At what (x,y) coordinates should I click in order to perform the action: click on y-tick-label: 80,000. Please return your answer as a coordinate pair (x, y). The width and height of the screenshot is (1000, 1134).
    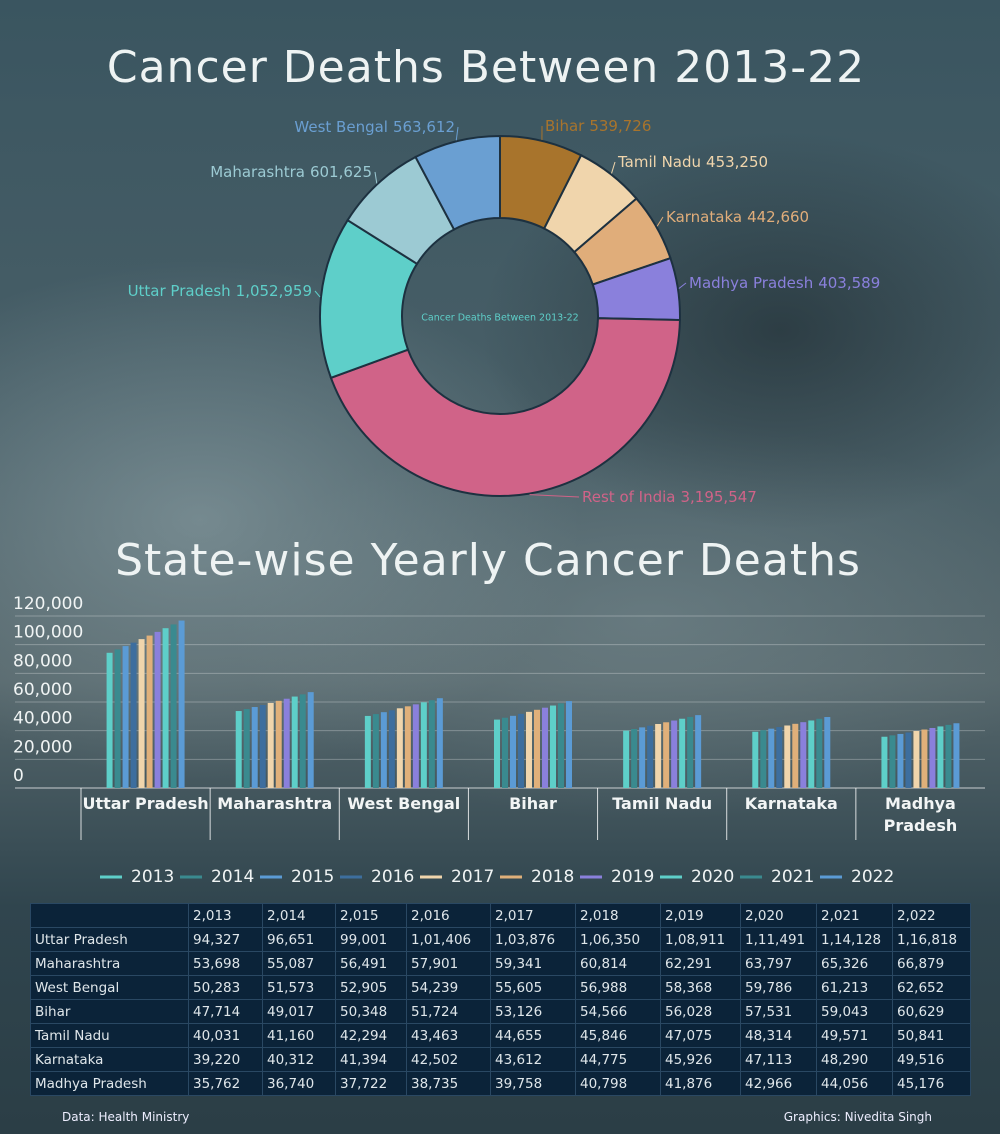
    Looking at the image, I should click on (42, 661).